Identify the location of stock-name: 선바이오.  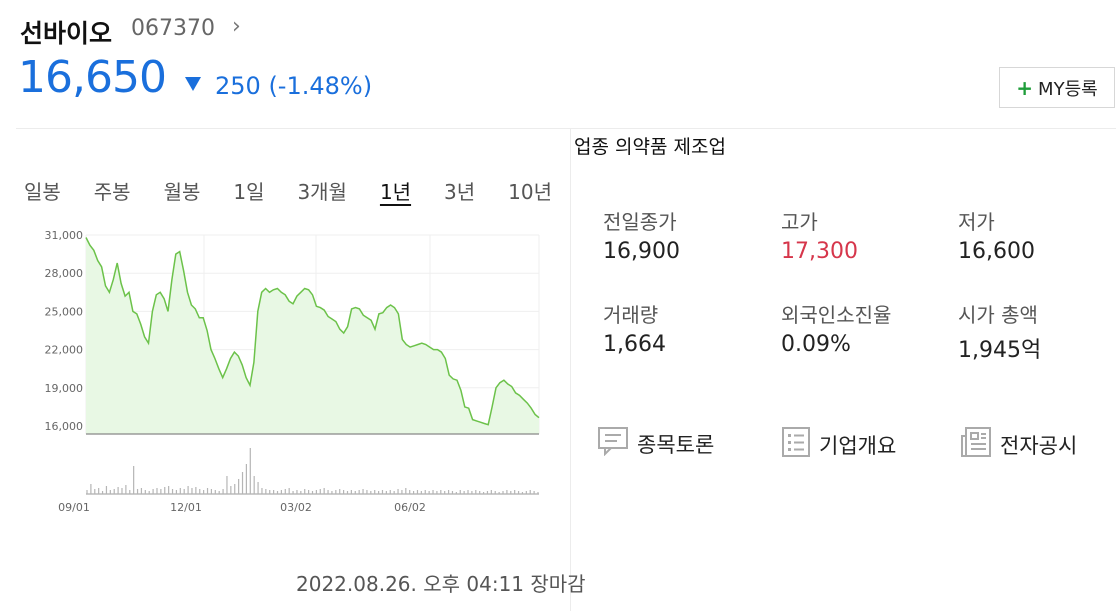
(66, 33).